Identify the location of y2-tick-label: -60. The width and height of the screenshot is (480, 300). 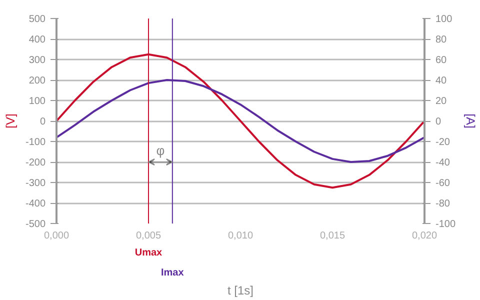
(443, 183).